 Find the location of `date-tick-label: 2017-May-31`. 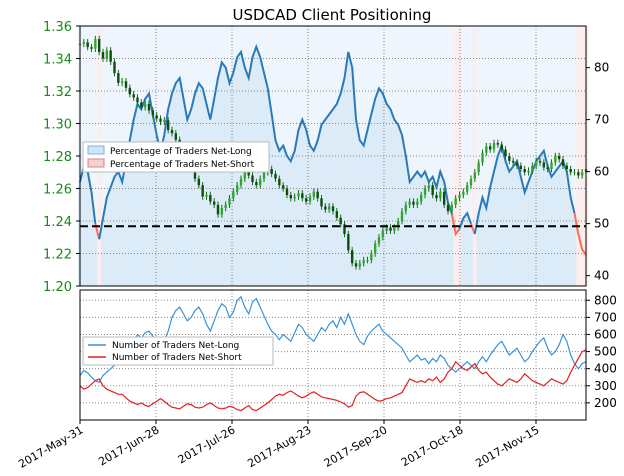

date-tick-label: 2017-May-31 is located at coordinates (50, 447).